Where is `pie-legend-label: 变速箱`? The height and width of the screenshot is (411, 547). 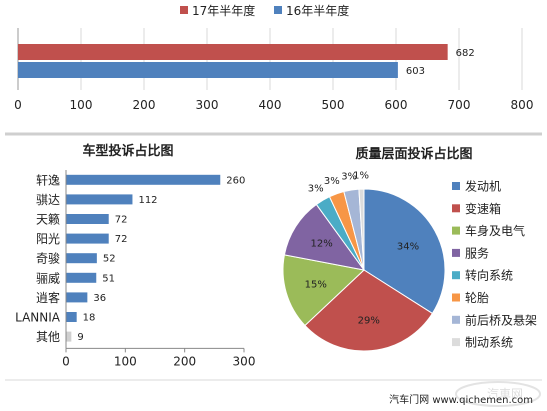 pie-legend-label: 变速箱 is located at coordinates (483, 208).